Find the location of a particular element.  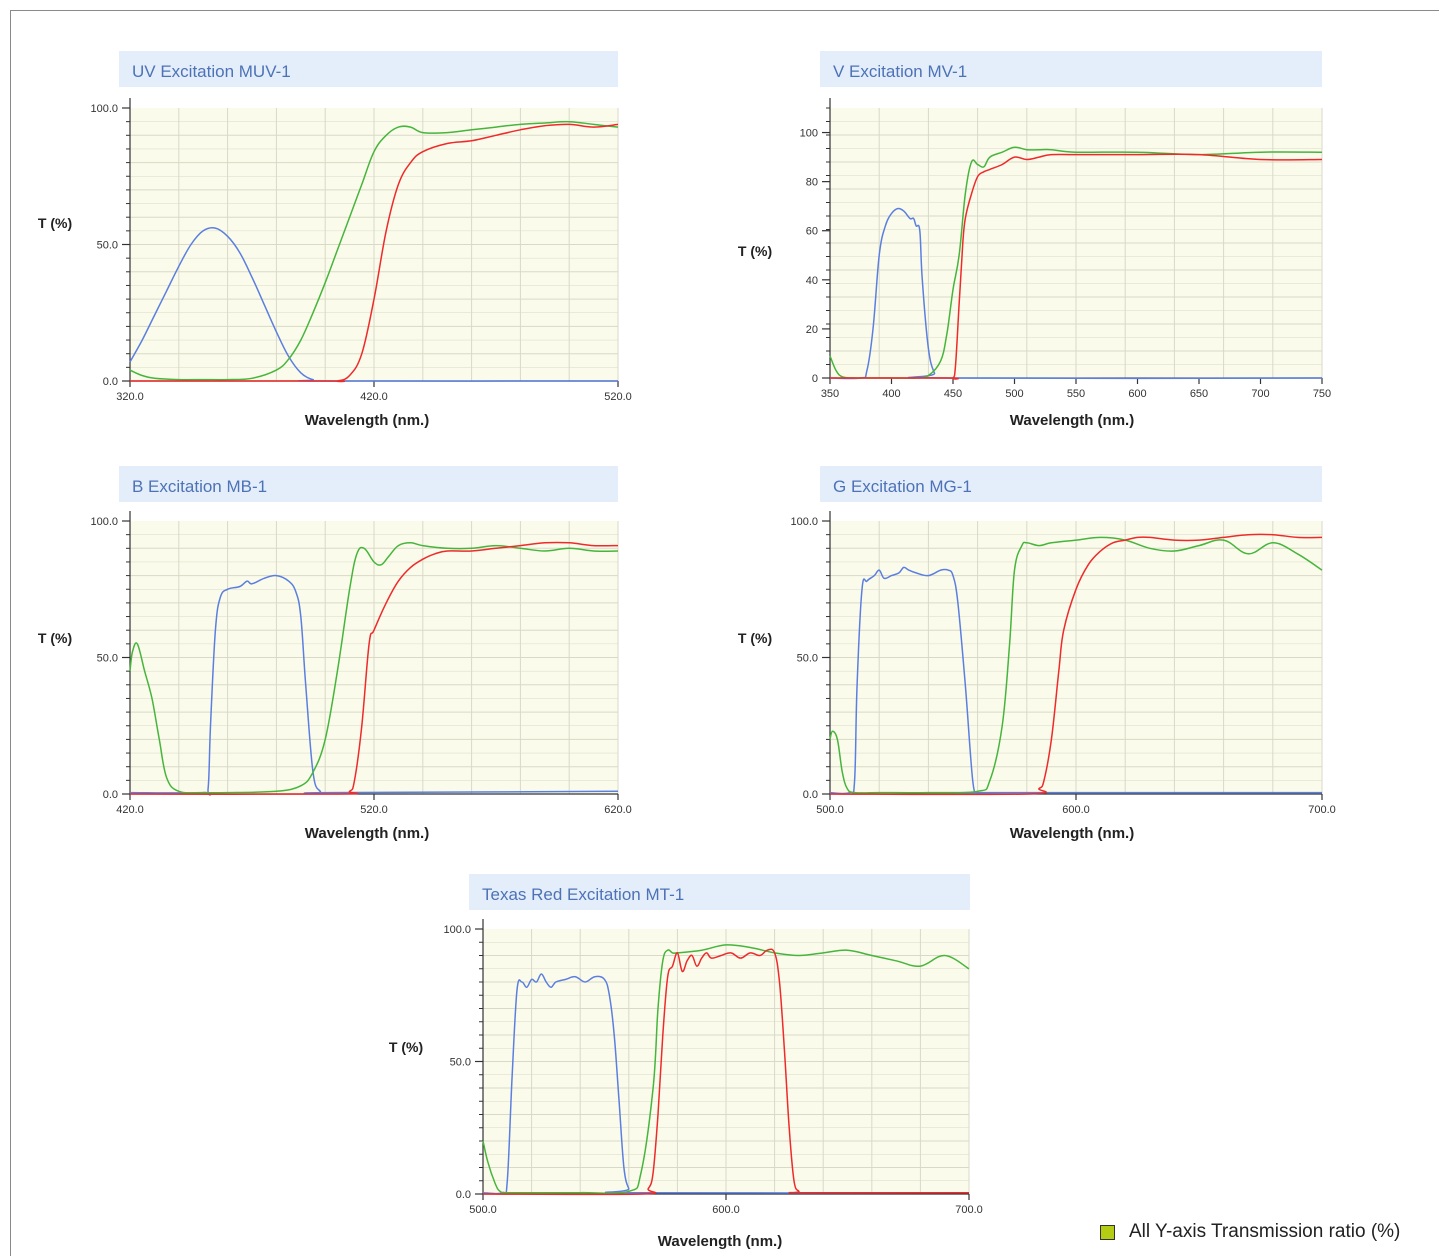

x-tick-label: 350 is located at coordinates (830, 394).